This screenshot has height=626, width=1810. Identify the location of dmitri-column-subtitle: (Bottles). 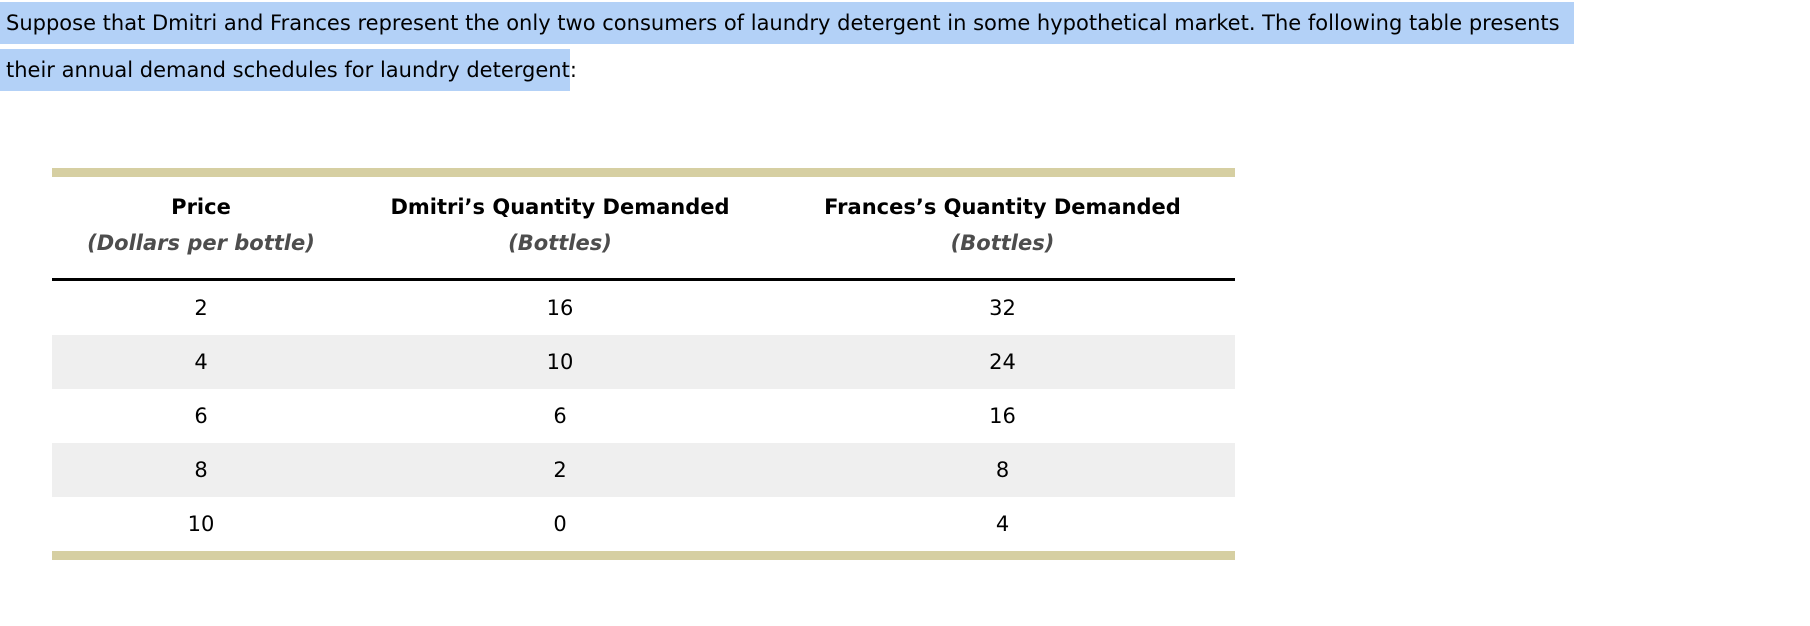
(560, 243).